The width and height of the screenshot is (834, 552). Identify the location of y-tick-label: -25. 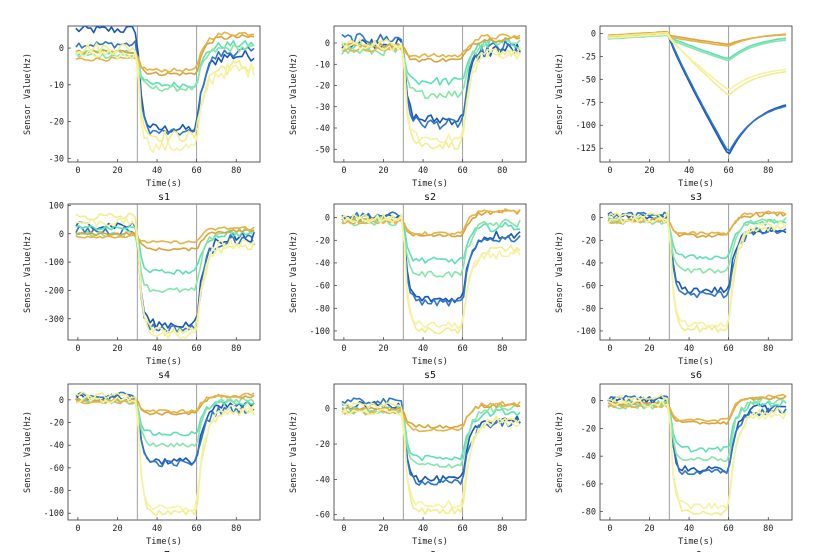
(588, 57).